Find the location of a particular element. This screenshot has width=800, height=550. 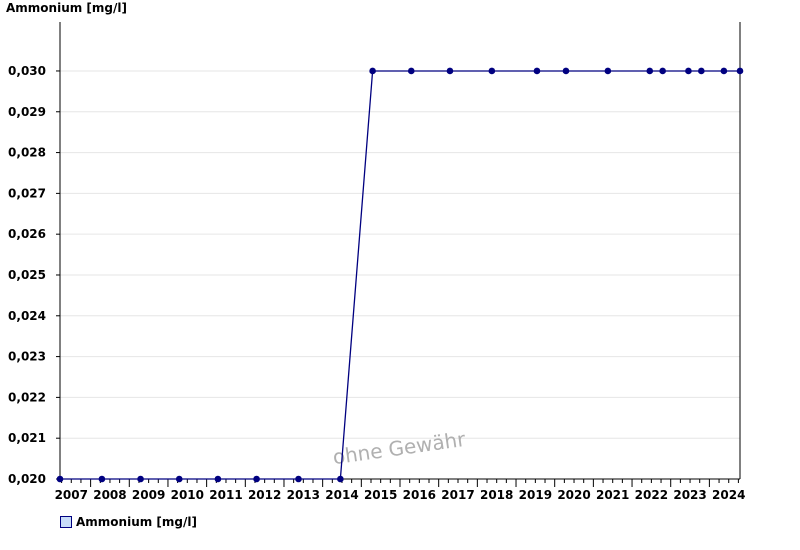

y-tick-label: 0,028 is located at coordinates (27, 153).